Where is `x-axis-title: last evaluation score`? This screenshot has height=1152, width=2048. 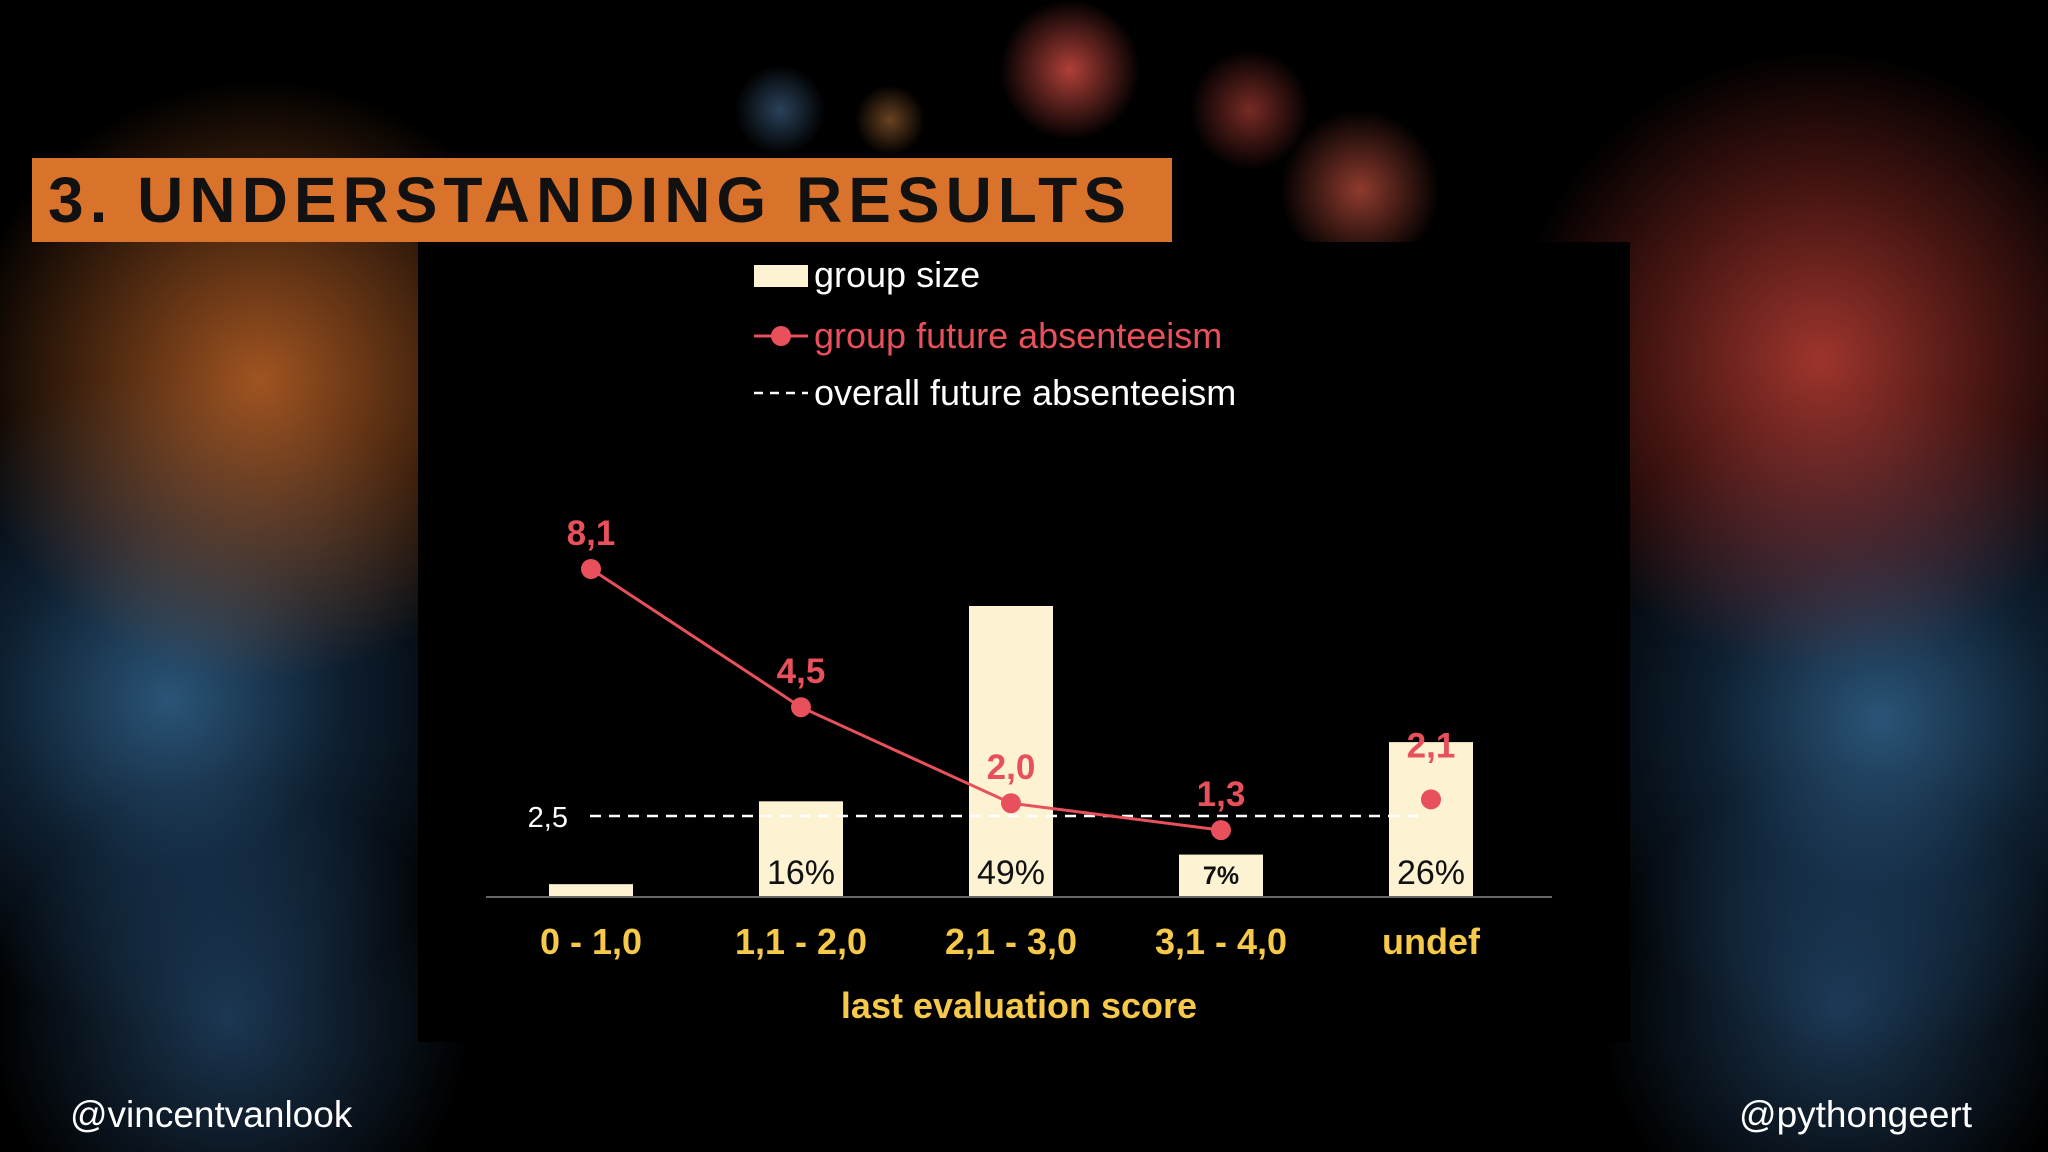
x-axis-title: last evaluation score is located at coordinates (1019, 1005).